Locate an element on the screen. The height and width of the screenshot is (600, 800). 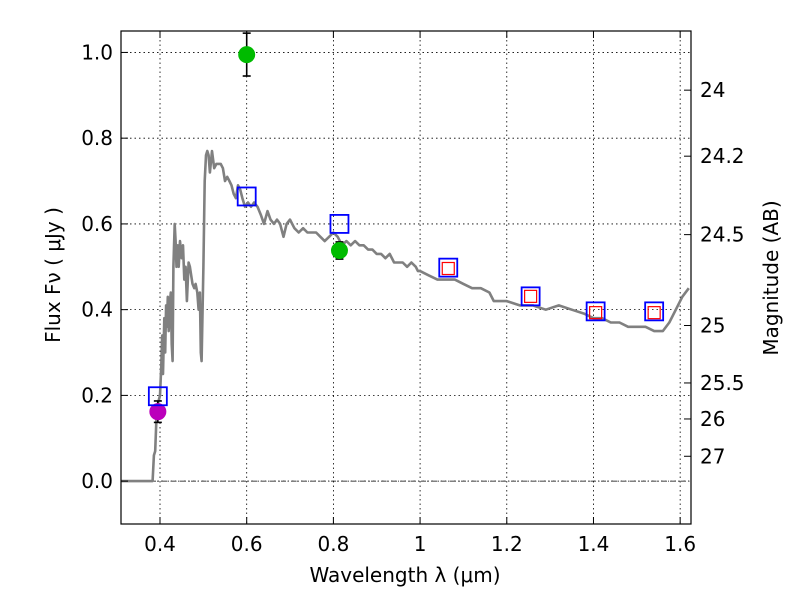
y-tick-label: 0.4 is located at coordinates (97, 310).